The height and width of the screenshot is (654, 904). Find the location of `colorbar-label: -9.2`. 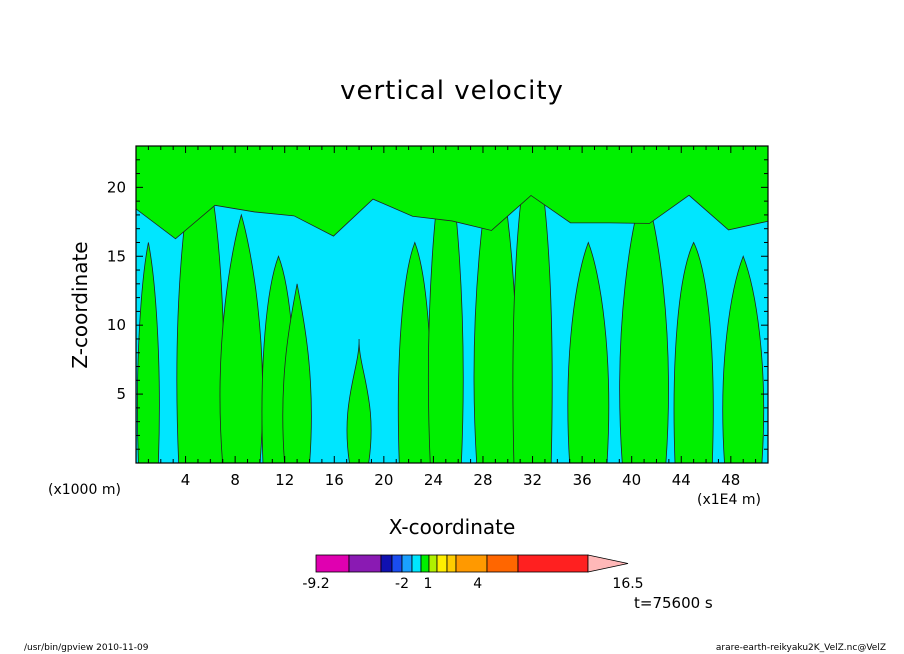

colorbar-label: -9.2 is located at coordinates (315, 584).